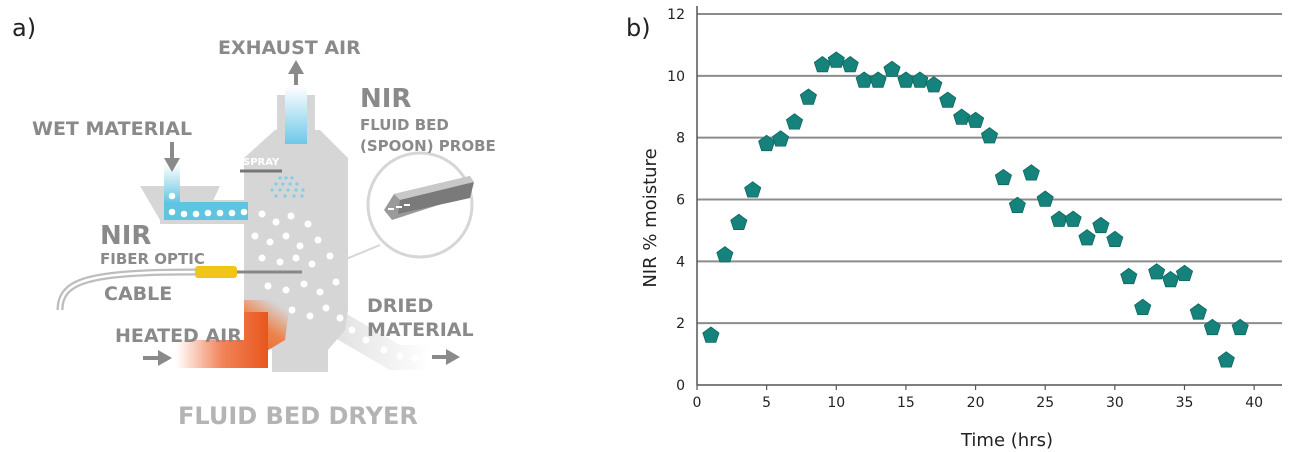  I want to click on x-tick-label: 15, so click(906, 403).